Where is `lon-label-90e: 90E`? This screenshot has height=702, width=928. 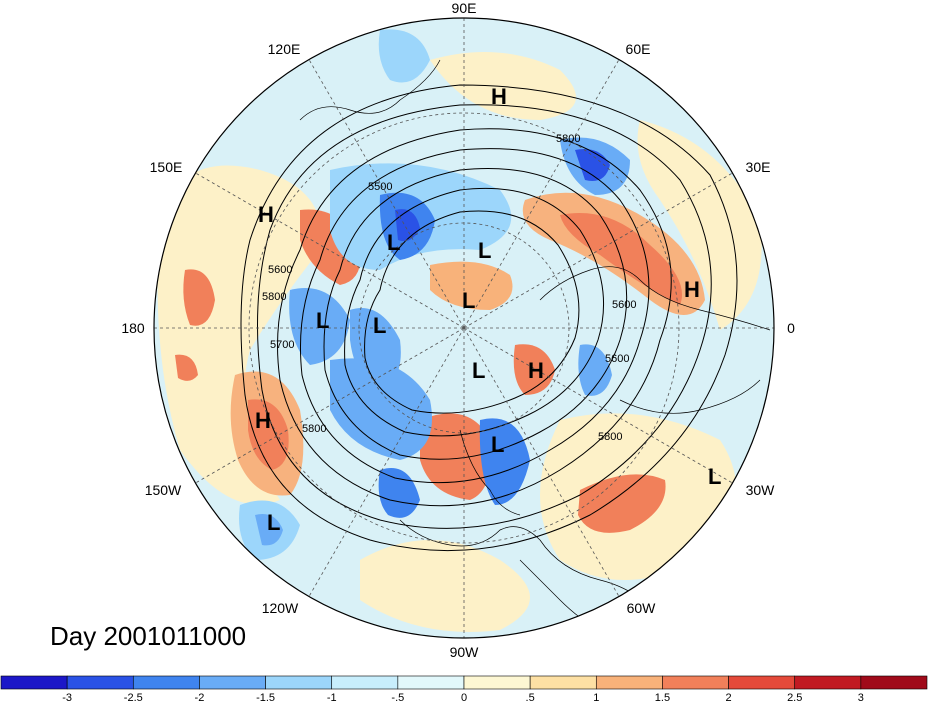
lon-label-90e: 90E is located at coordinates (464, 8).